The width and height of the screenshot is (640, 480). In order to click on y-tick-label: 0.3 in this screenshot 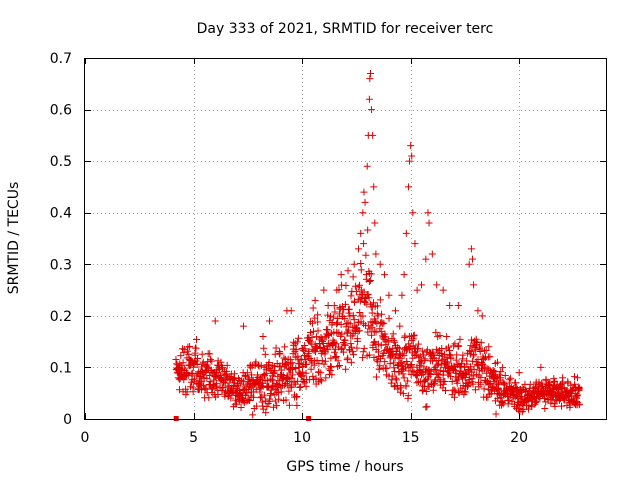, I will do `click(61, 265)`.